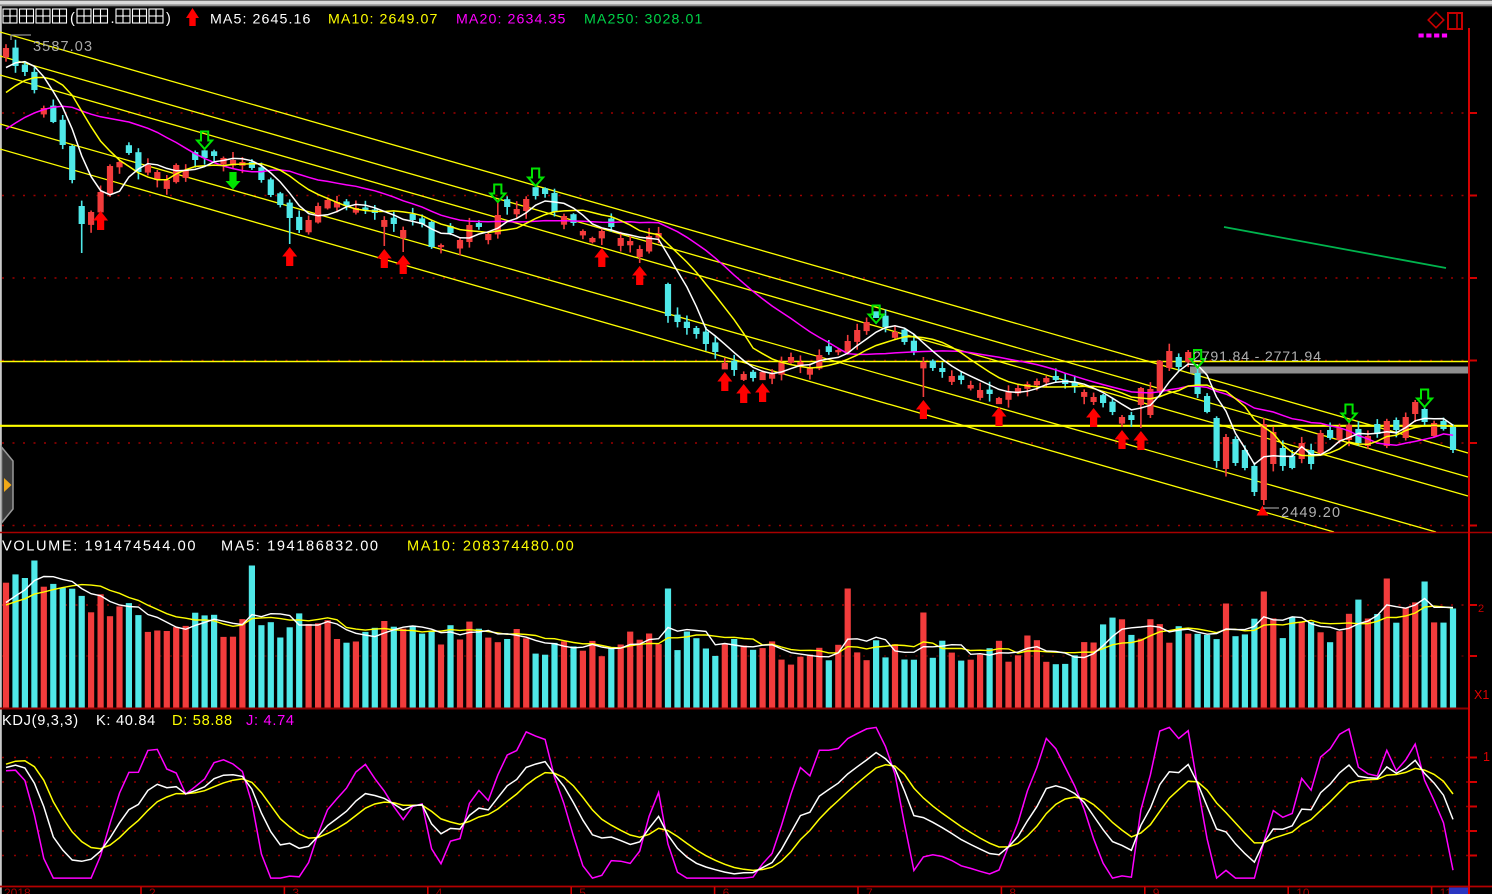  Describe the element at coordinates (1257, 357) in the screenshot. I see `svg-text: 2791.84 - 2771.94` at that location.